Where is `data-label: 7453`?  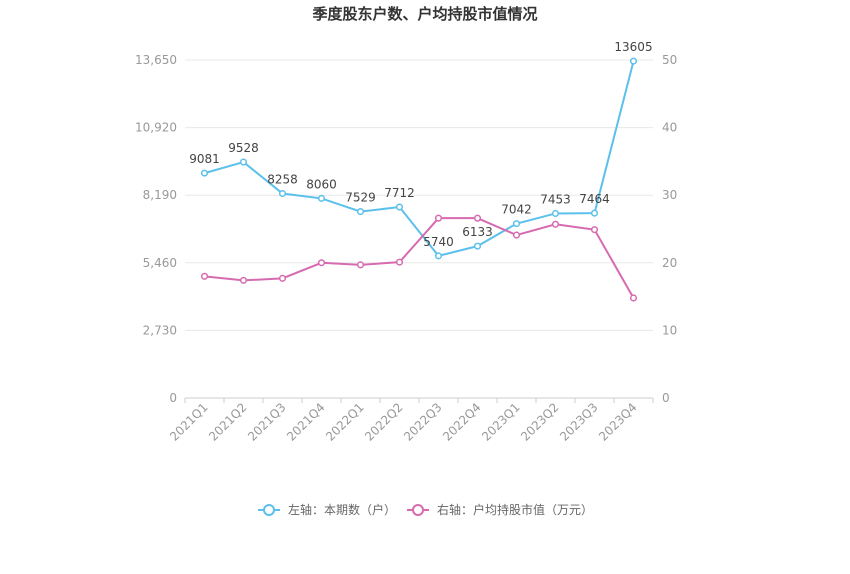
data-label: 7453 is located at coordinates (555, 199).